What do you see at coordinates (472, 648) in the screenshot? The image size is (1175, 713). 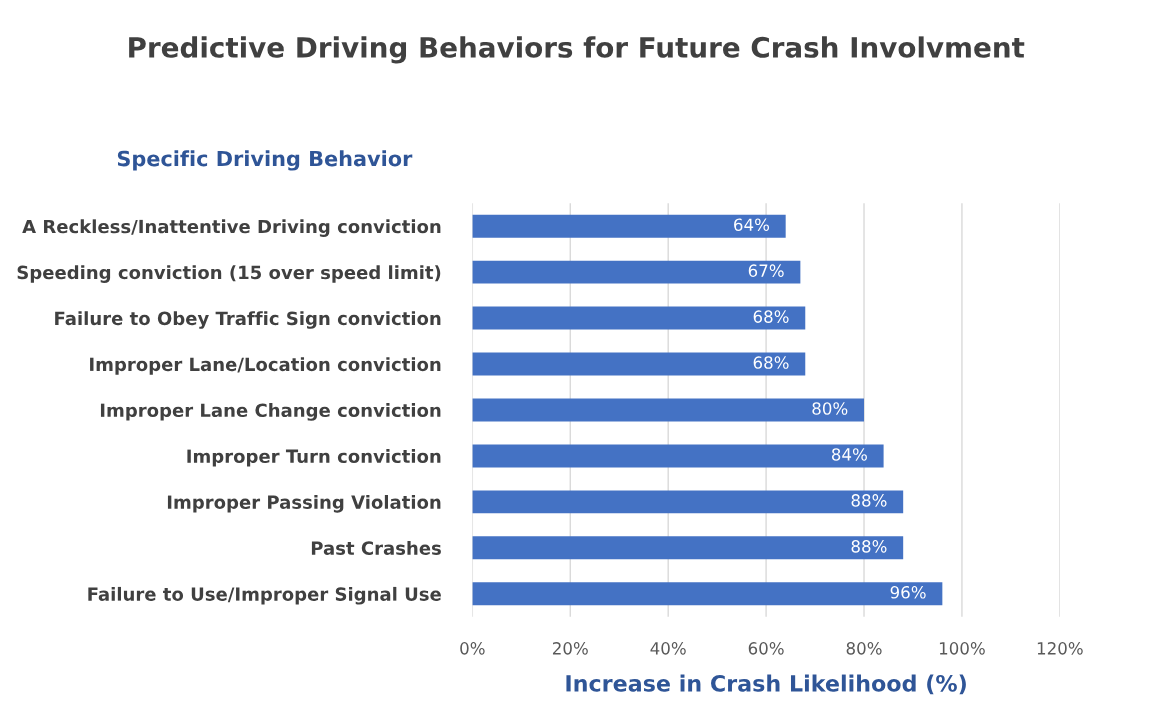 I see `x-tick-label: 0%` at bounding box center [472, 648].